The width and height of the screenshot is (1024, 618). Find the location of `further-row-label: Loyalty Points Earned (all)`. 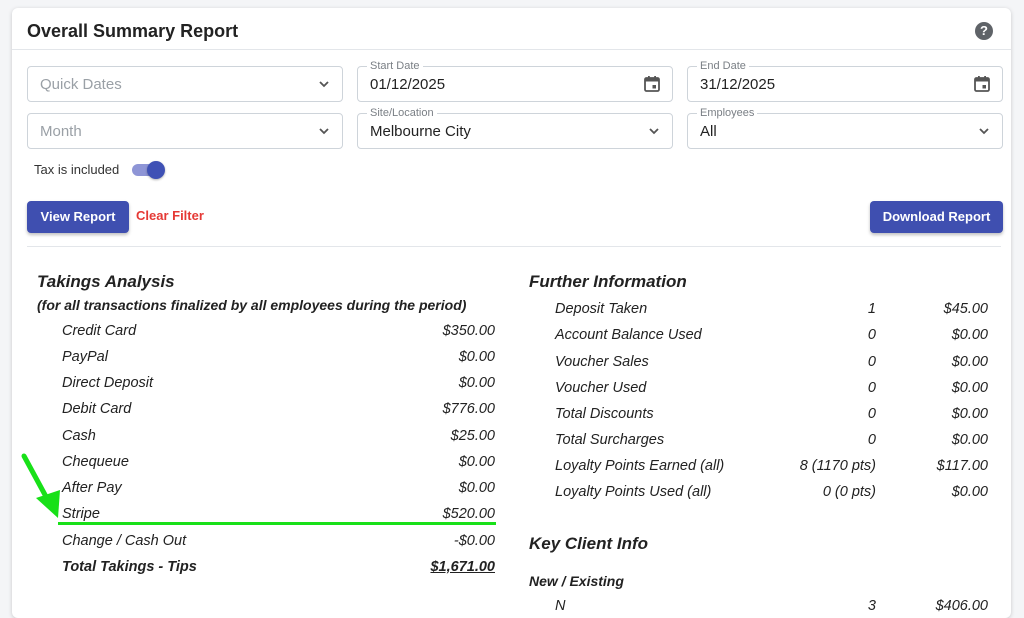

further-row-label: Loyalty Points Earned (all) is located at coordinates (640, 466).